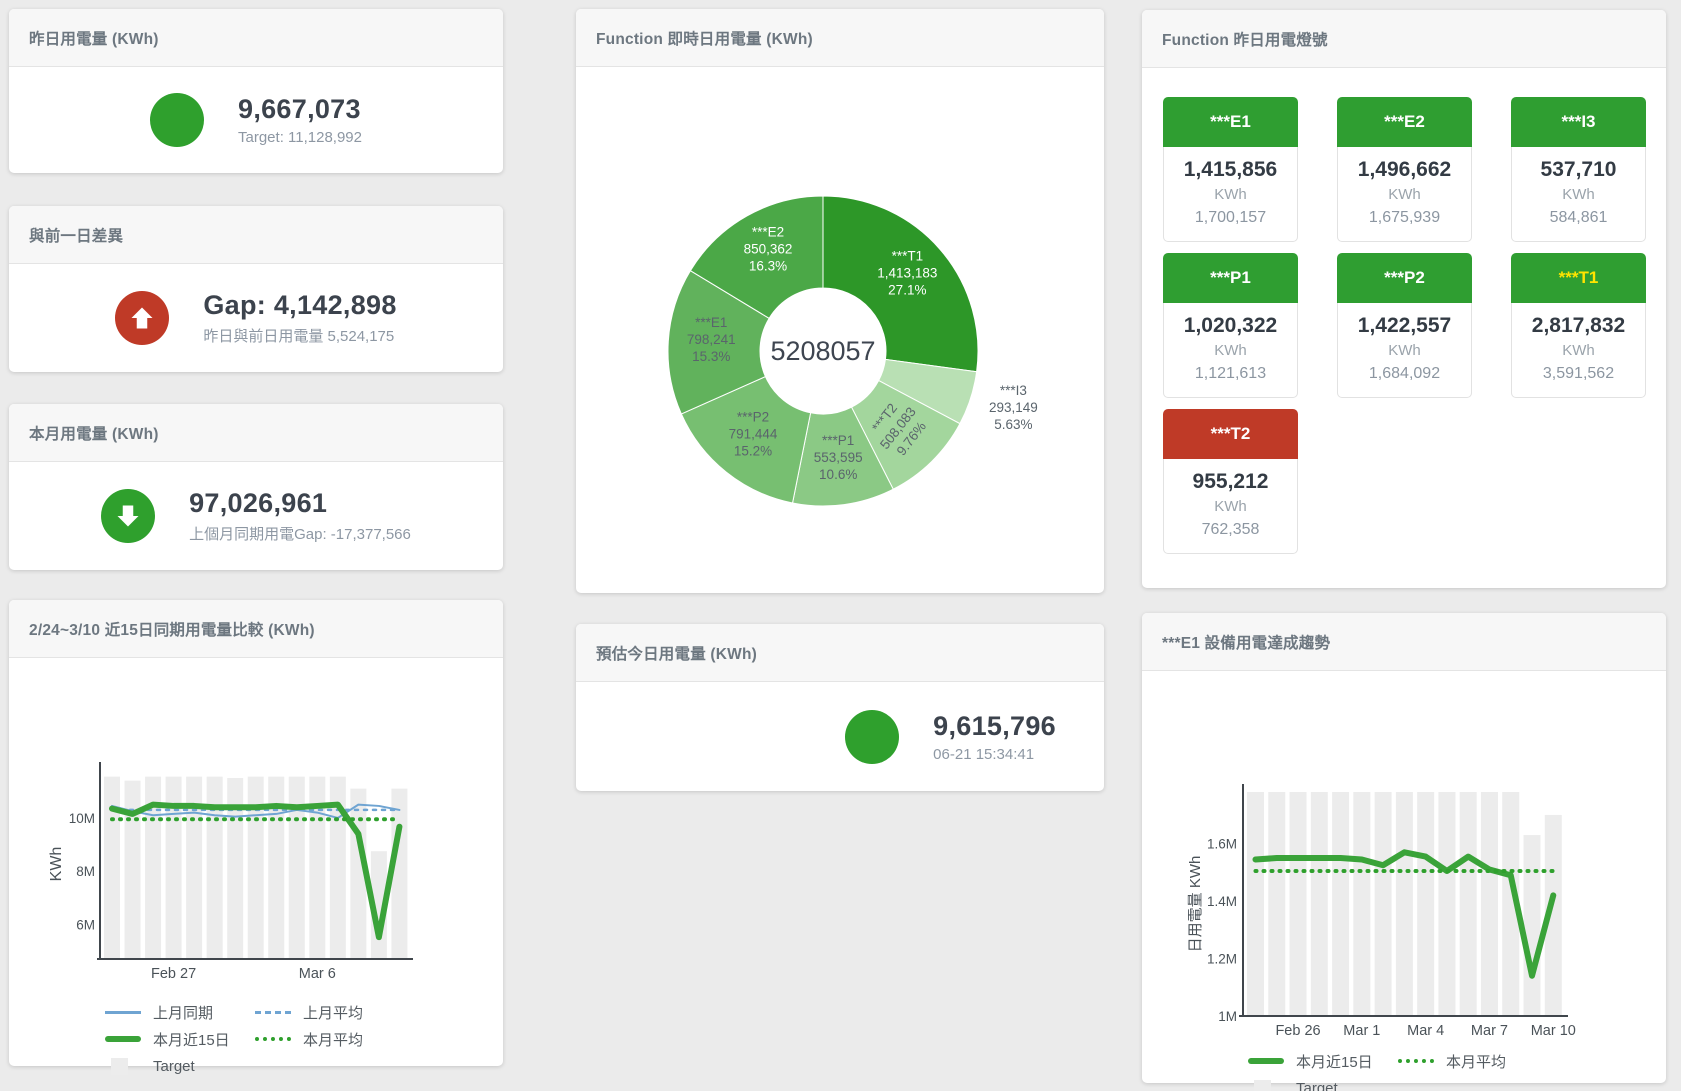  I want to click on kpi-value: Gap: 4,142,898, so click(300, 305).